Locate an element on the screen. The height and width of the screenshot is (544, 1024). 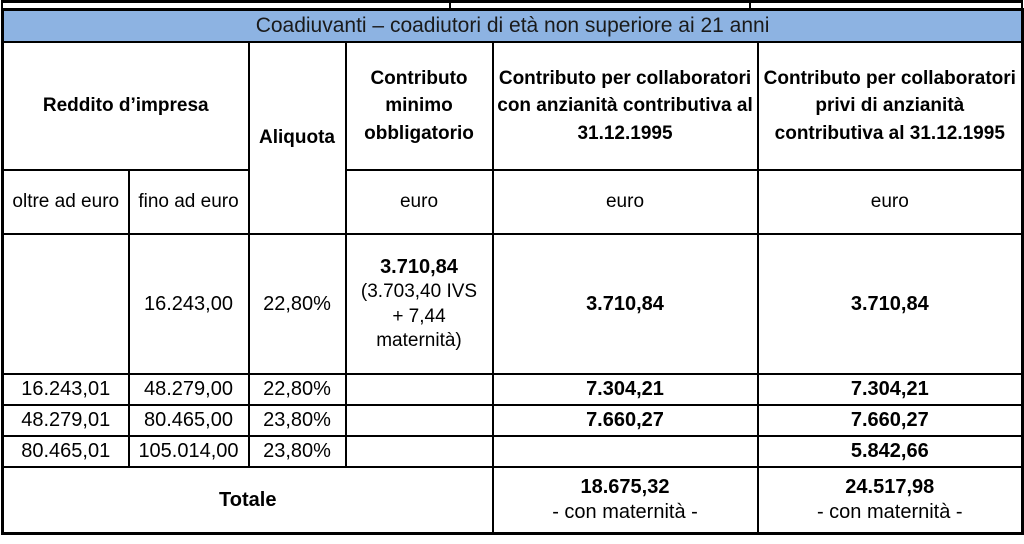
cell-r3-con-anzianita: 7.660,27 is located at coordinates (625, 421).